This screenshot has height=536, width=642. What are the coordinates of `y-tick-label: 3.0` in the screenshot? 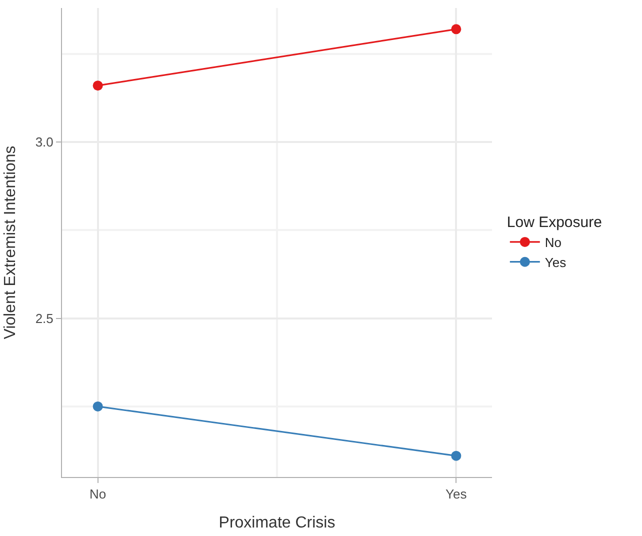 It's located at (44, 142).